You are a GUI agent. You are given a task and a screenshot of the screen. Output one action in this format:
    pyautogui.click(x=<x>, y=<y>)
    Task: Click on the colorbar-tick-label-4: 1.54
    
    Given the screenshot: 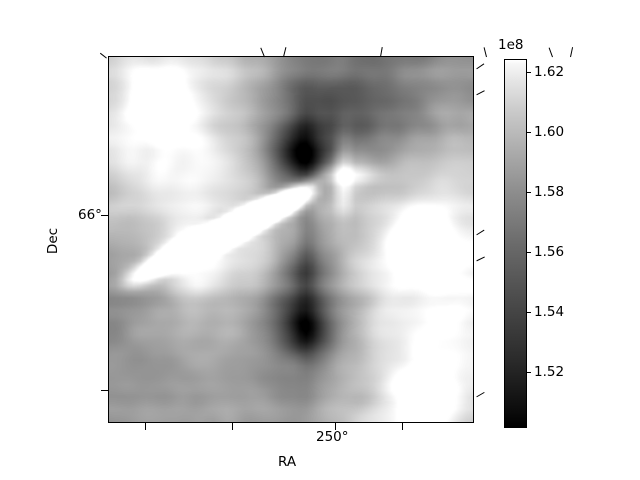 What is the action you would take?
    pyautogui.click(x=549, y=312)
    